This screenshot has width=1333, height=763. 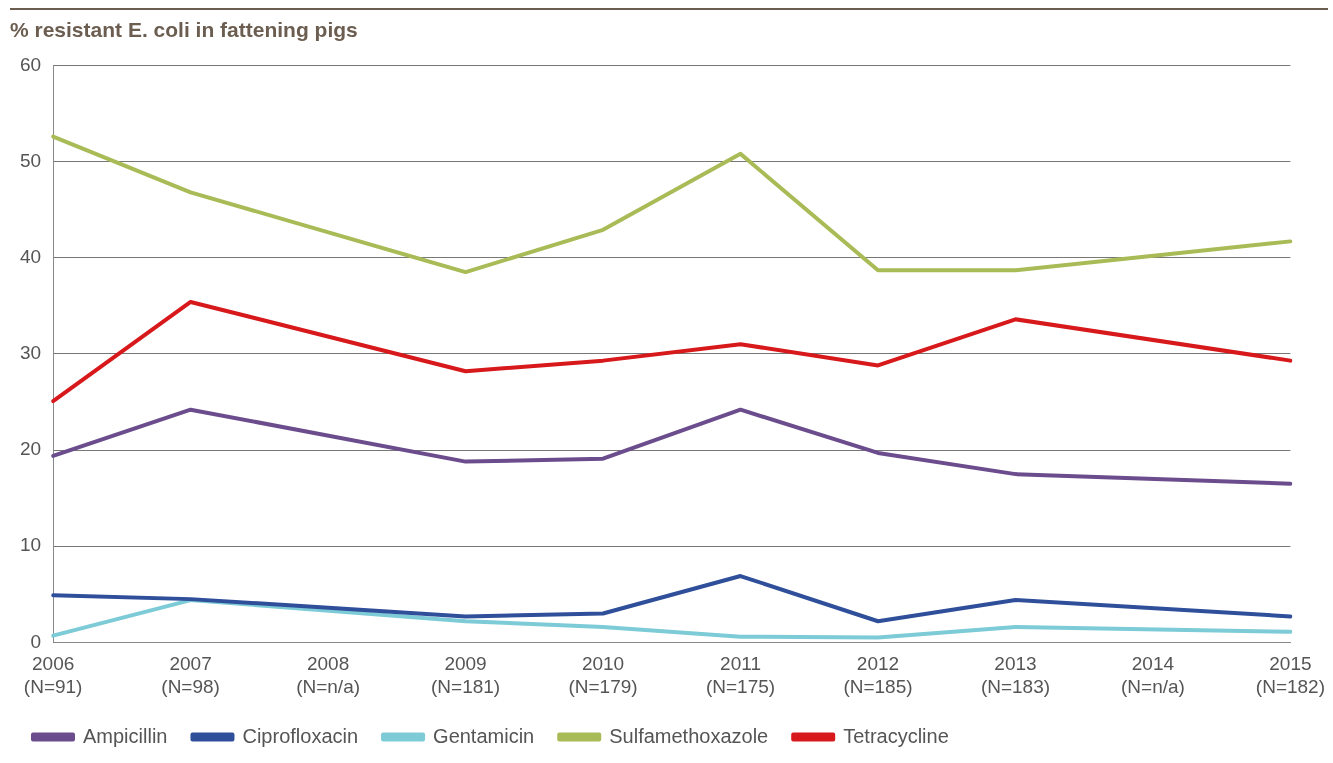 I want to click on y-tick-label: 40, so click(x=30, y=256).